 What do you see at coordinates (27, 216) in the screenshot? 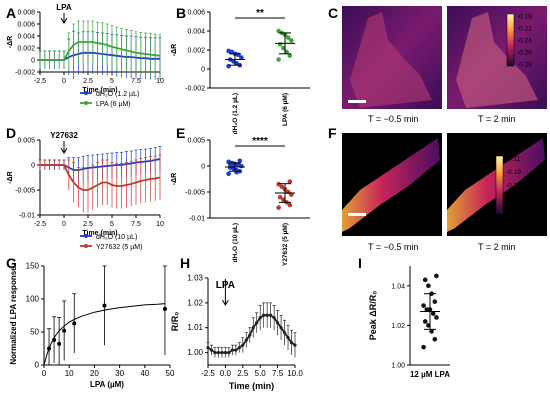
I see `ytick-label-D: -0.01` at bounding box center [27, 216].